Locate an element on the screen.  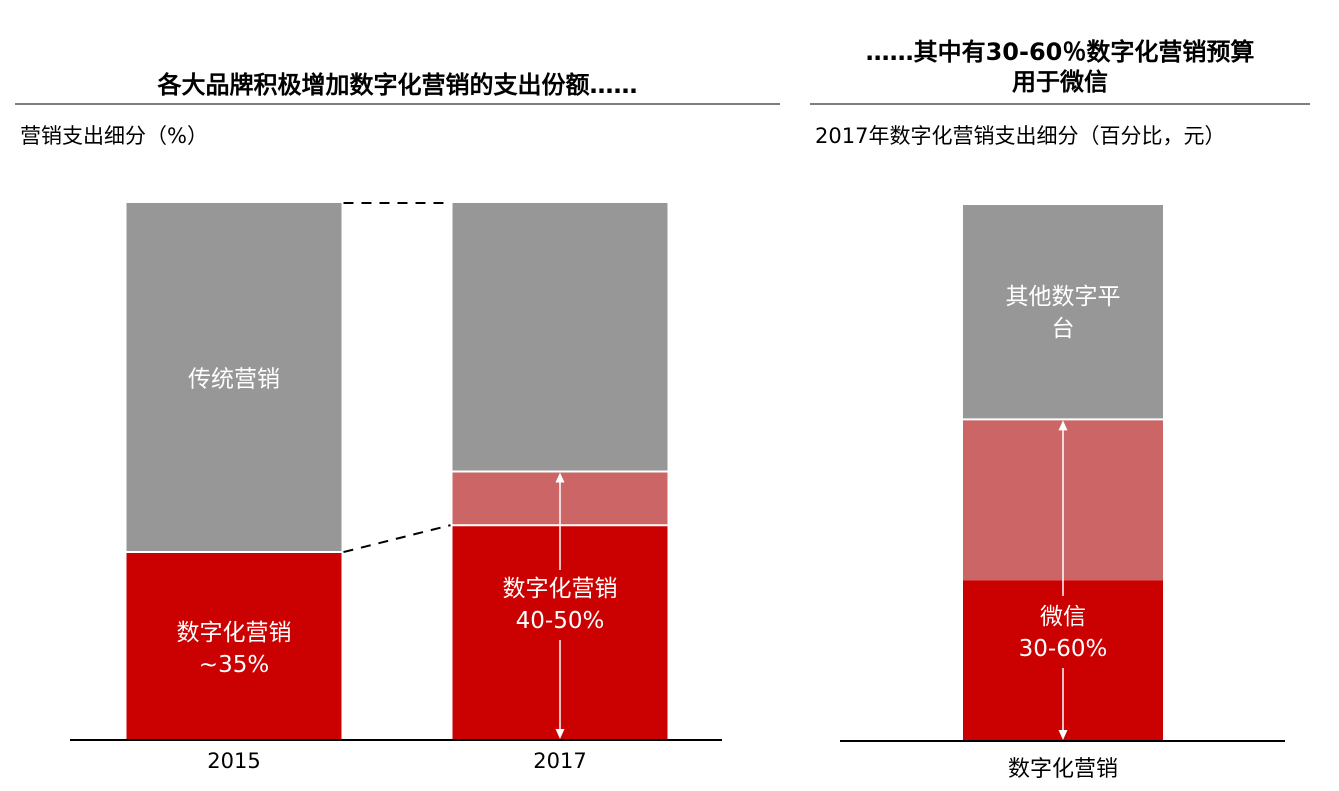
right-arrow-head-bottom is located at coordinates (1063, 735).